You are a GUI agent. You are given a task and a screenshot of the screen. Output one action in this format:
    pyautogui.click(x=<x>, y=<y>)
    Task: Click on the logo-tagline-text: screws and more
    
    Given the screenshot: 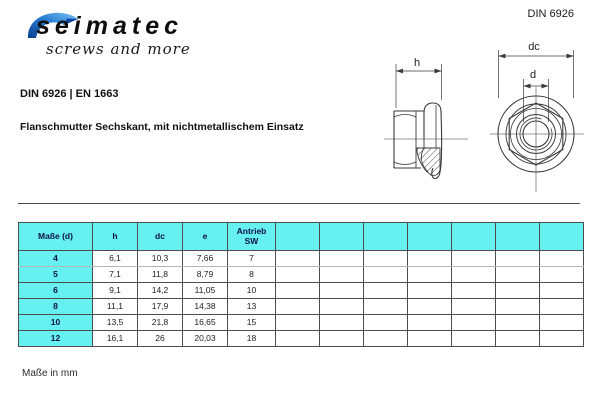 What is the action you would take?
    pyautogui.click(x=118, y=49)
    